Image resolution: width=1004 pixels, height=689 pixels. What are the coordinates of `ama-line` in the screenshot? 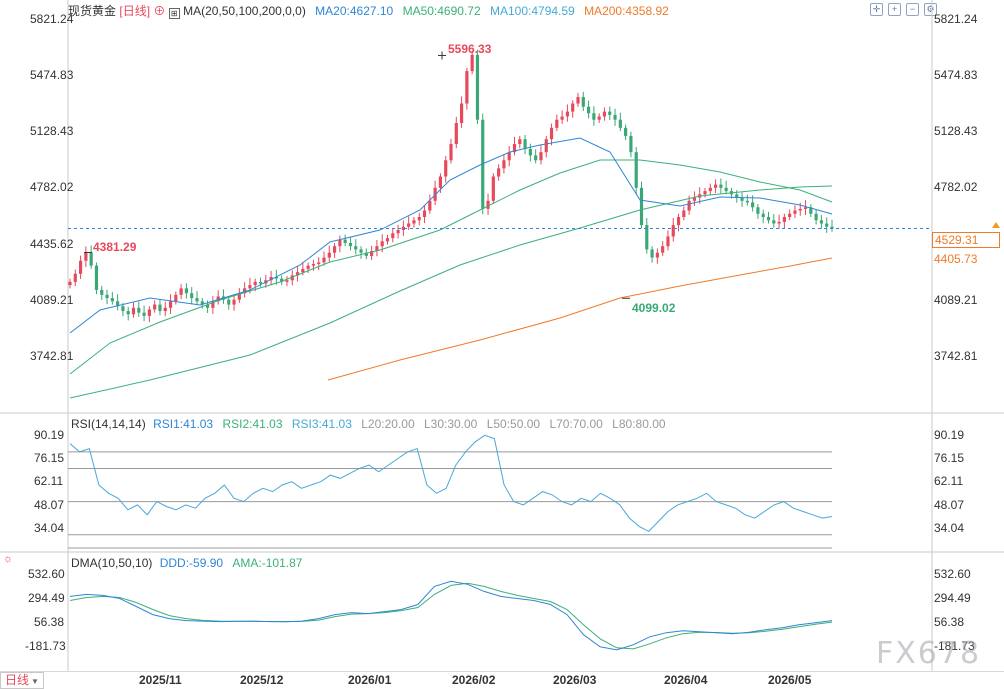 It's located at (451, 616).